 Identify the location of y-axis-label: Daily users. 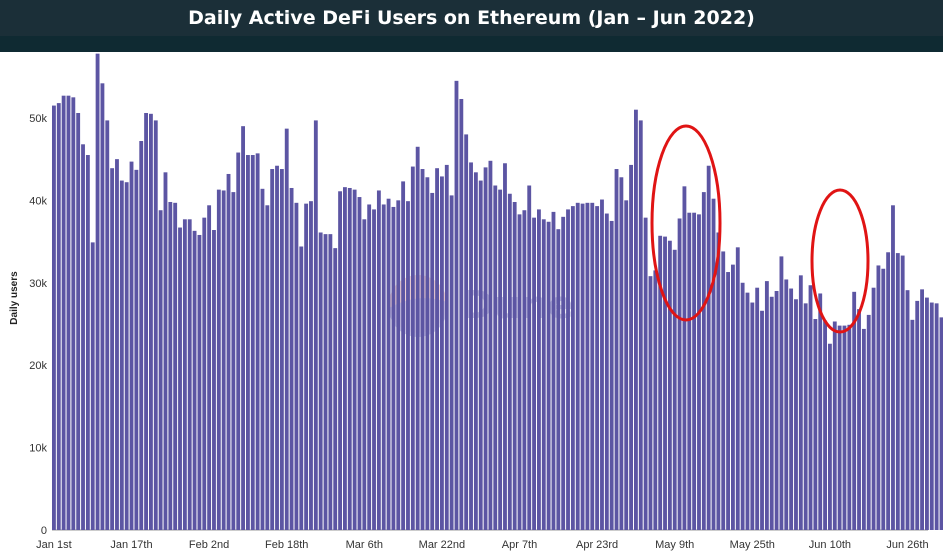
(14, 298).